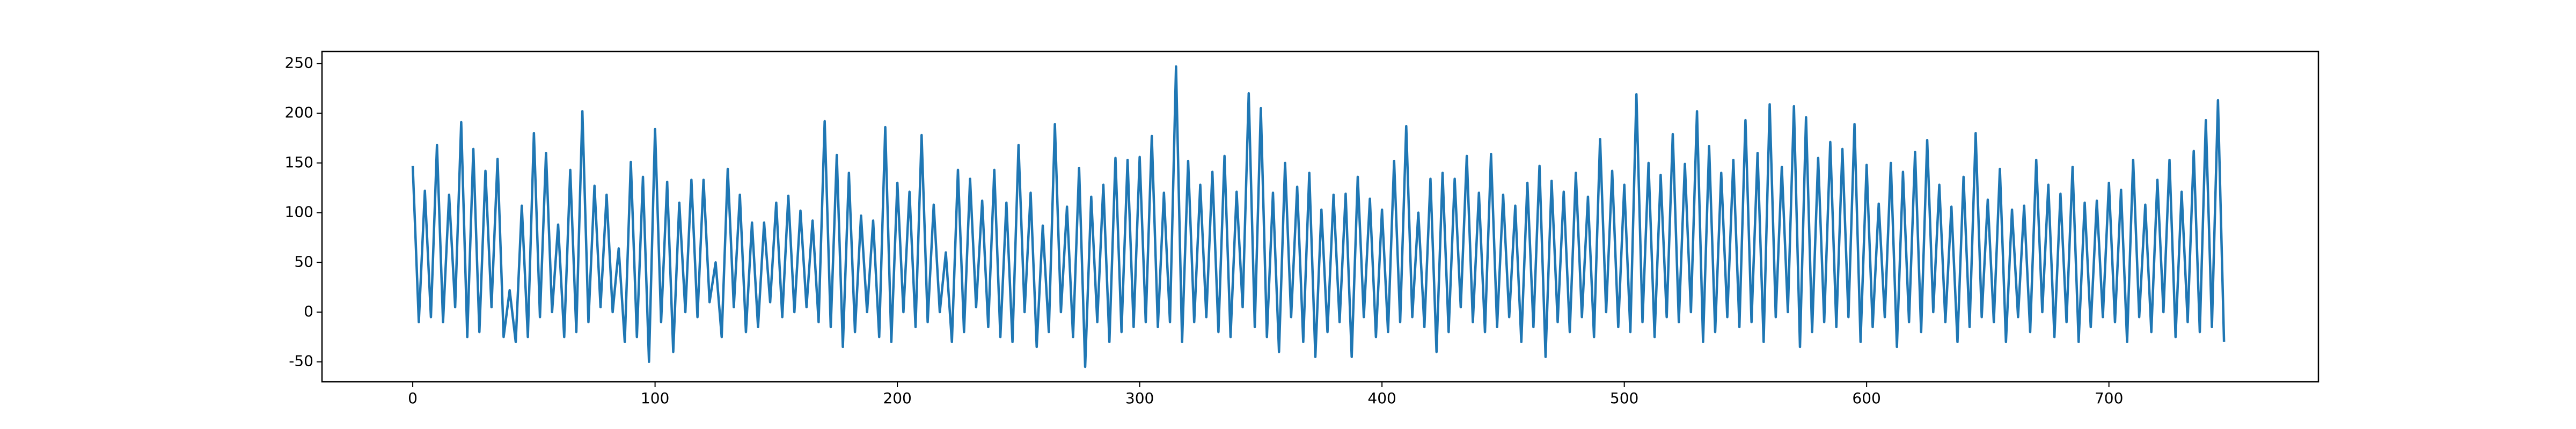 The height and width of the screenshot is (429, 2576). What do you see at coordinates (308, 311) in the screenshot?
I see `y-tick-label: 0` at bounding box center [308, 311].